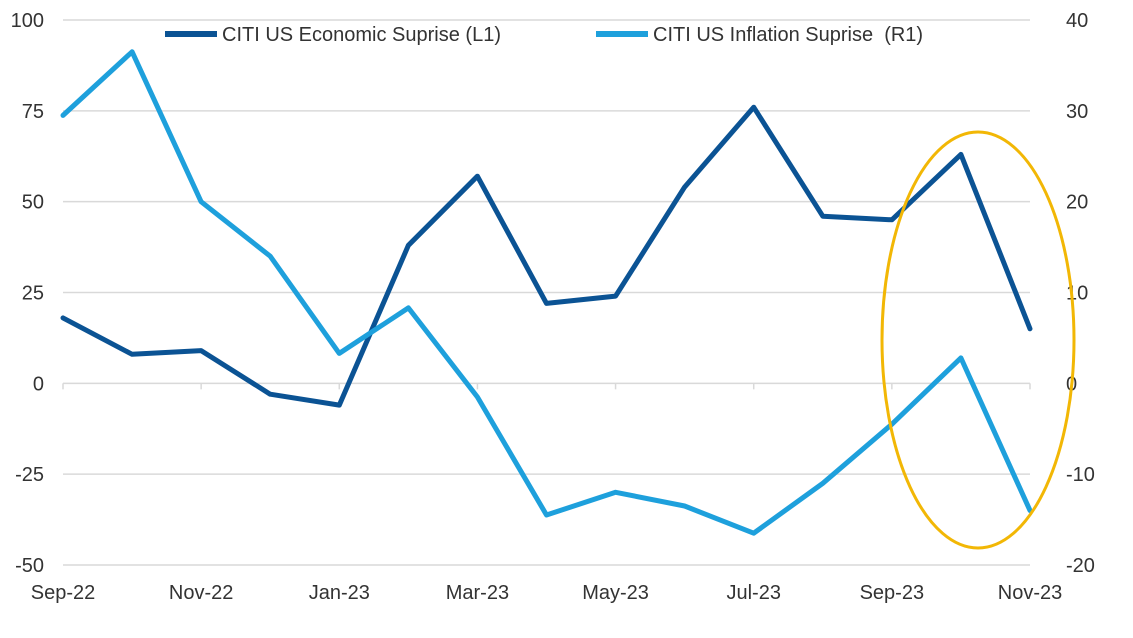 The image size is (1133, 638). What do you see at coordinates (339, 593) in the screenshot?
I see `x-tick-label: Jan-23` at bounding box center [339, 593].